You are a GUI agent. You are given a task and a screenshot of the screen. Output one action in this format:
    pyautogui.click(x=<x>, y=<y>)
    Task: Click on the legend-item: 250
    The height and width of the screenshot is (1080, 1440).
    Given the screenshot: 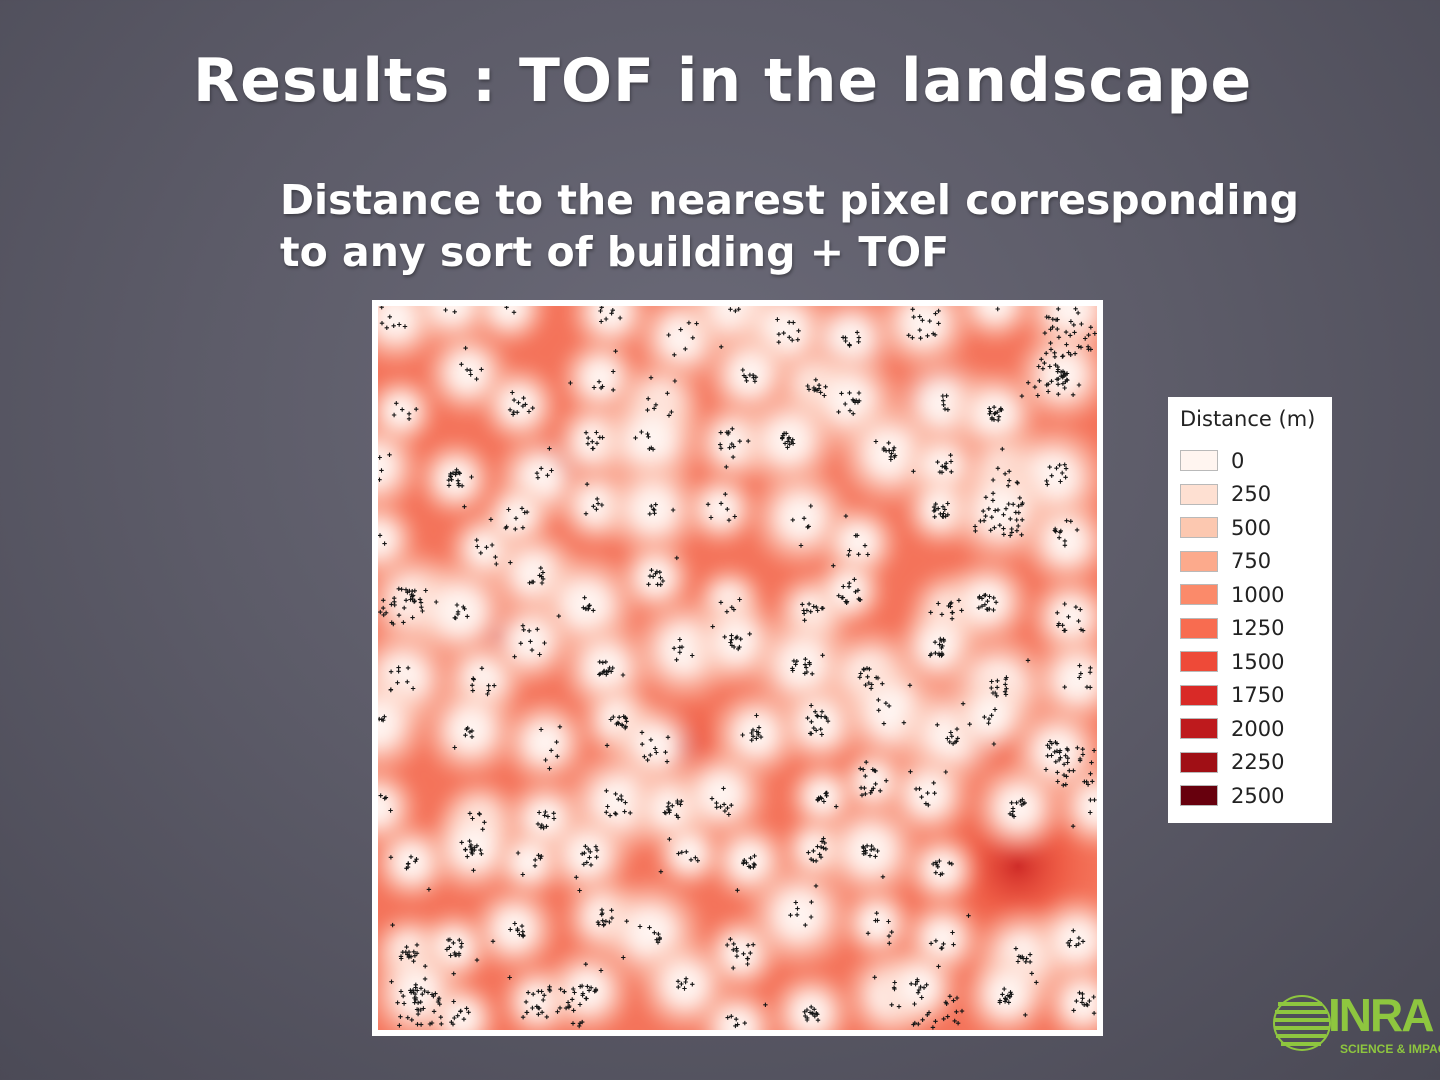 What is the action you would take?
    pyautogui.click(x=1256, y=495)
    